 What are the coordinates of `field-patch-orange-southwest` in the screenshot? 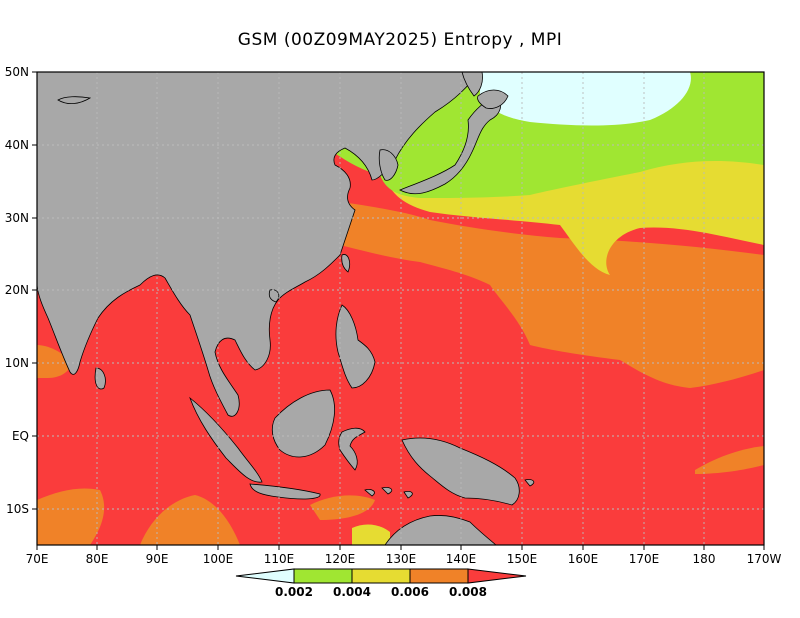 It's located at (71, 516).